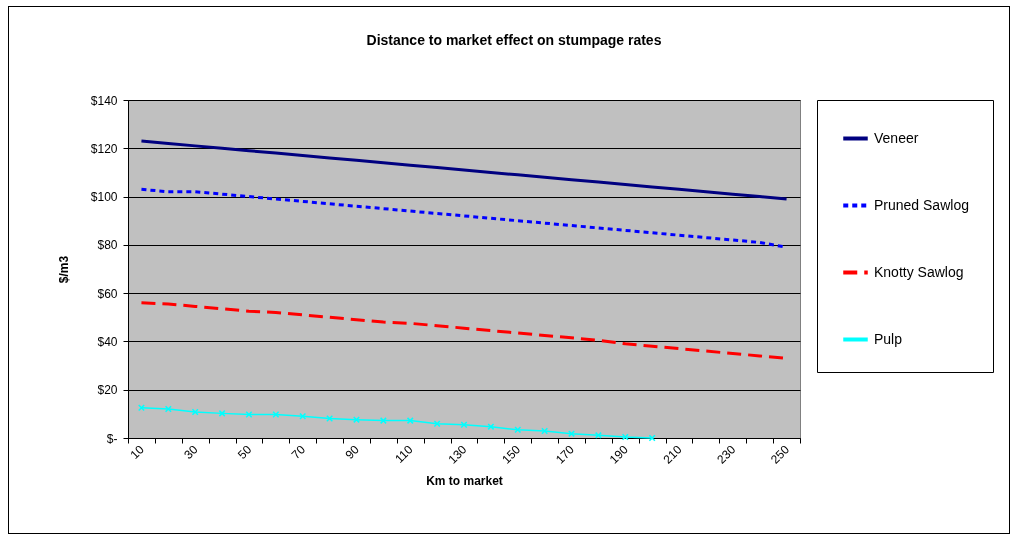 This screenshot has width=1013, height=536. I want to click on x-tick-label: 130, so click(457, 454).